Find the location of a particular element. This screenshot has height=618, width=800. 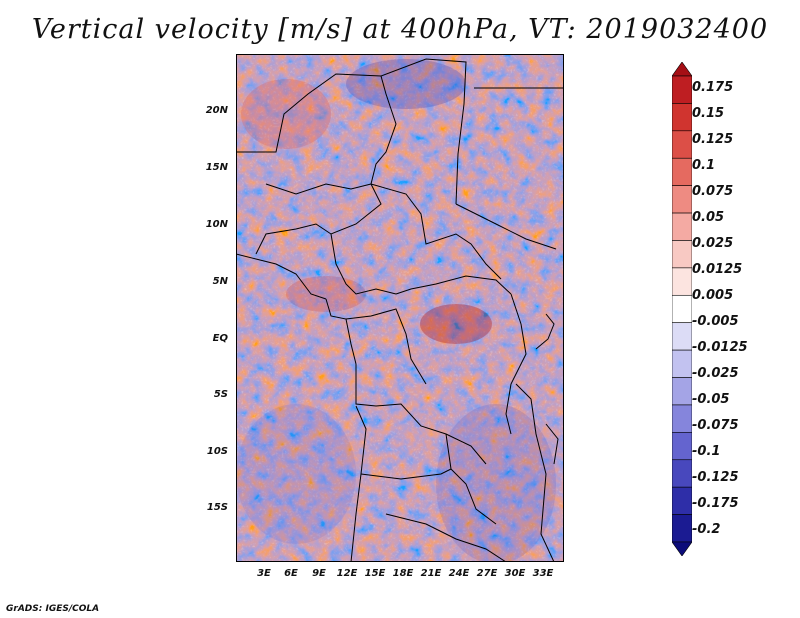

colorbar-label: 0.175 is located at coordinates (713, 87).